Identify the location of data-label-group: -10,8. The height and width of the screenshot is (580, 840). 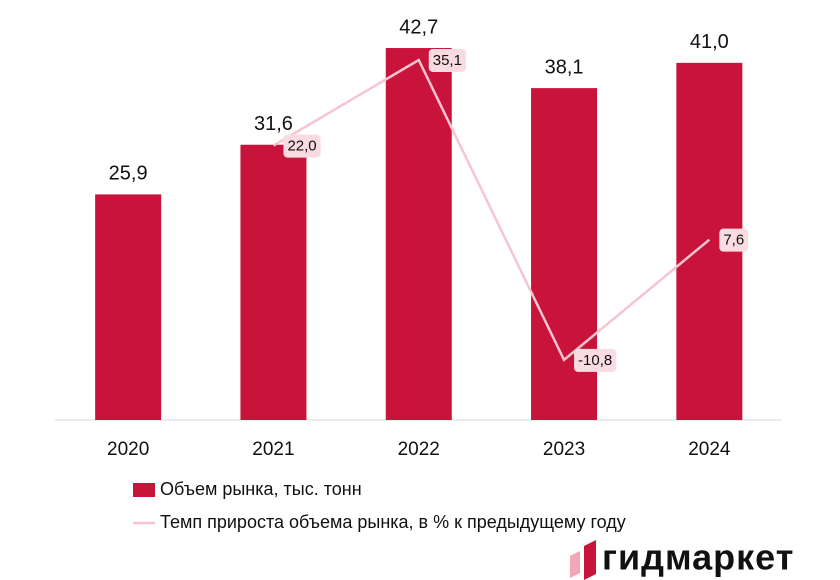
(595, 360).